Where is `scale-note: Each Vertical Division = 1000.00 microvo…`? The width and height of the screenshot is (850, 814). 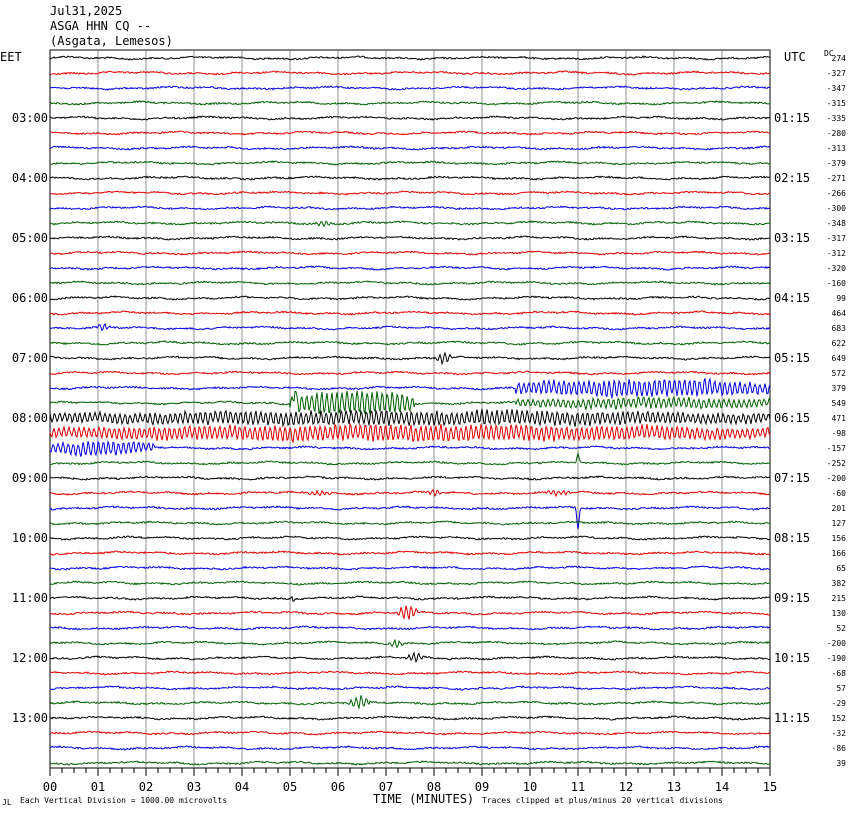
scale-note: Each Vertical Division = 1000.00 microvo… is located at coordinates (124, 800).